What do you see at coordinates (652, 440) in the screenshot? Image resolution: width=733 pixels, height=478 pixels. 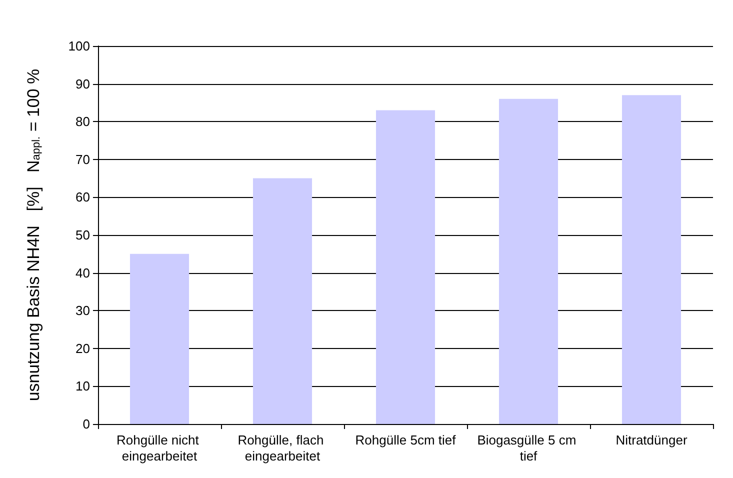 I see `x-tick-label: Nitratdünger` at bounding box center [652, 440].